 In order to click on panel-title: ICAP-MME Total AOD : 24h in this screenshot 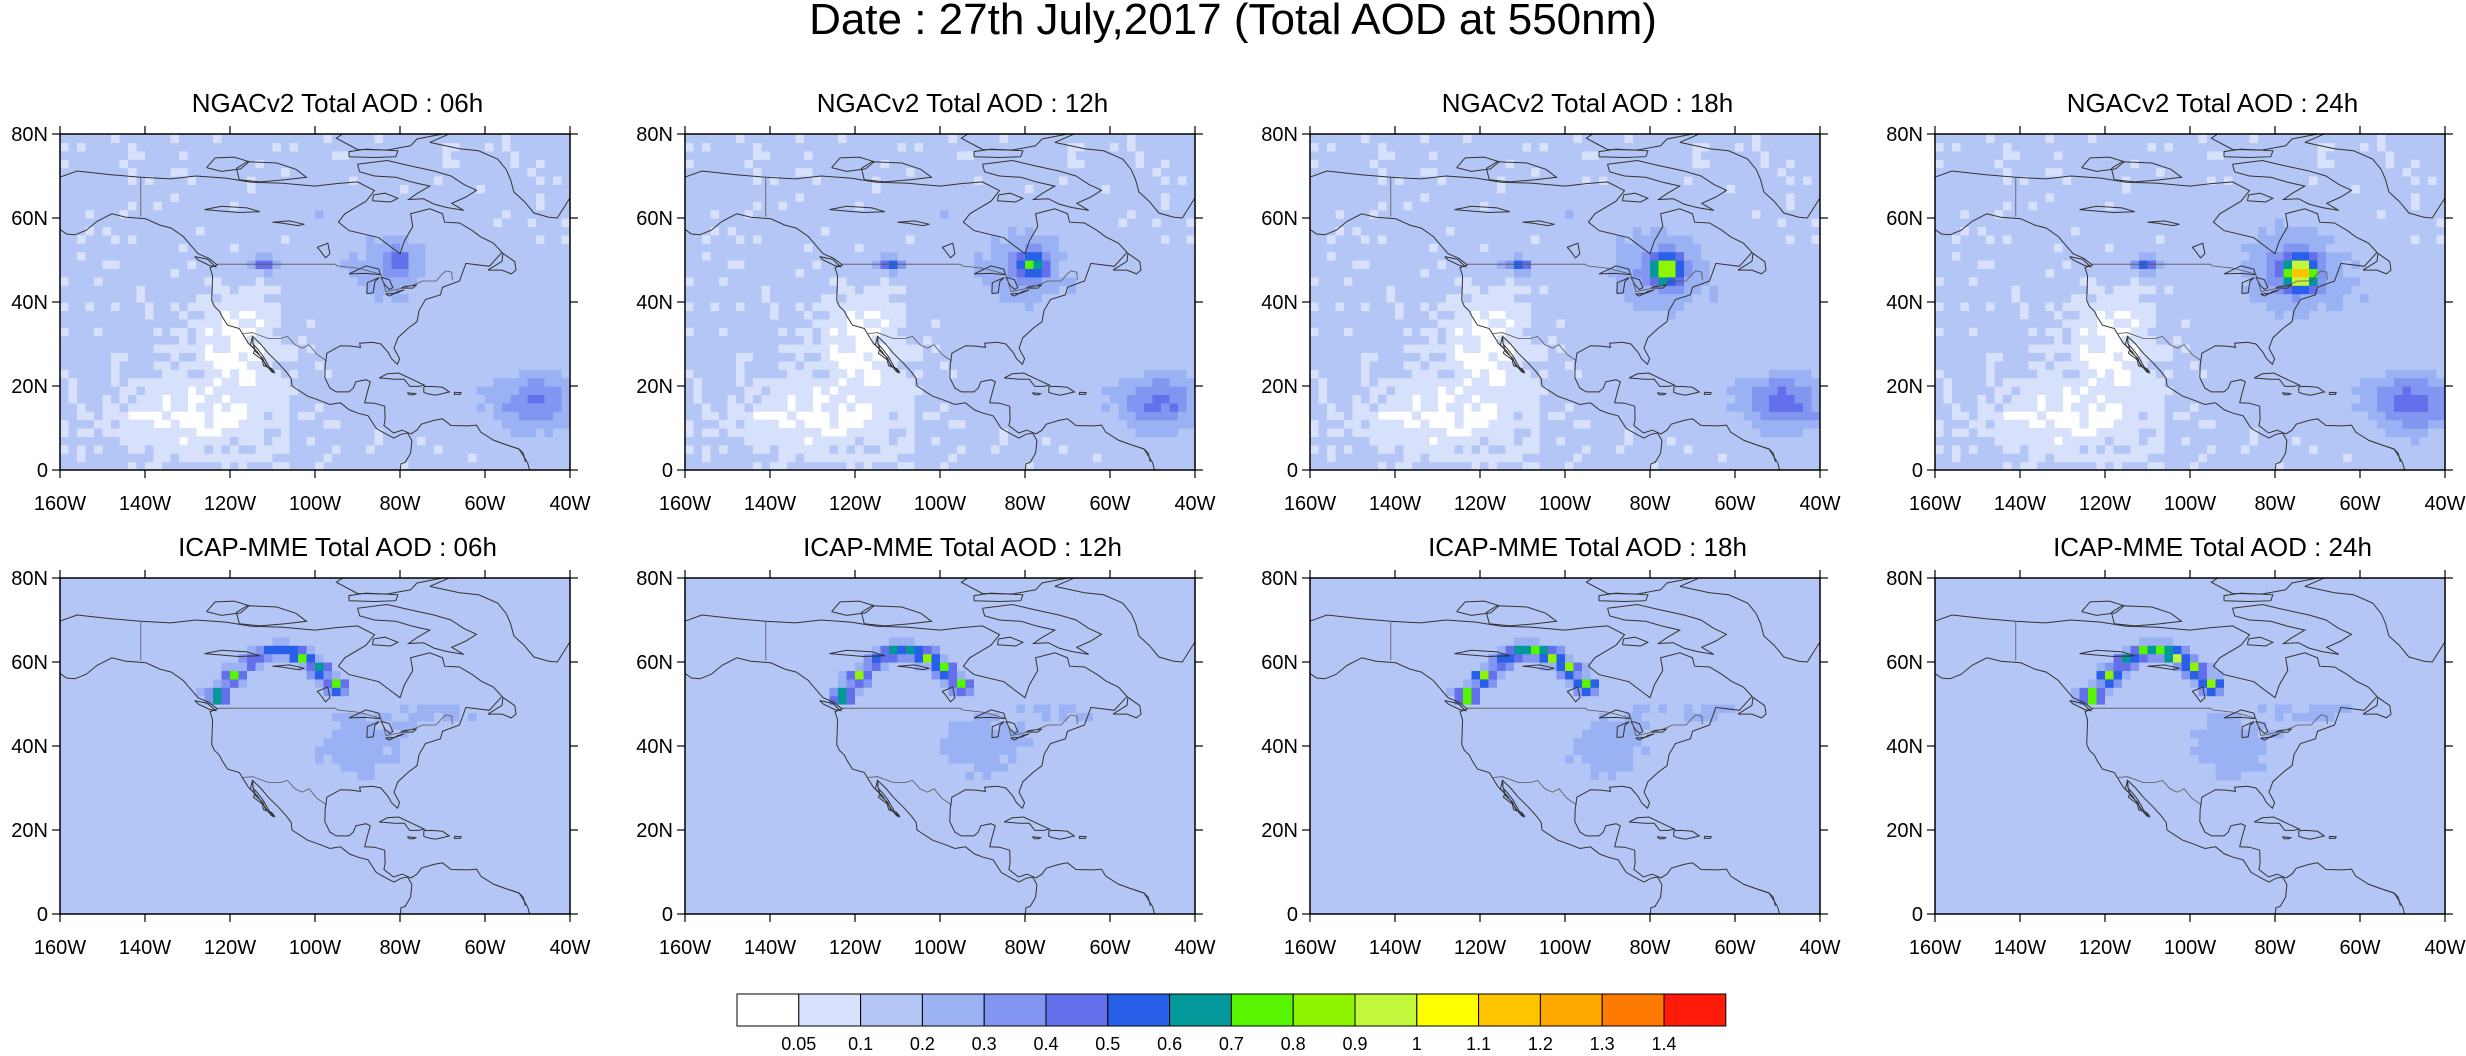, I will do `click(2212, 547)`.